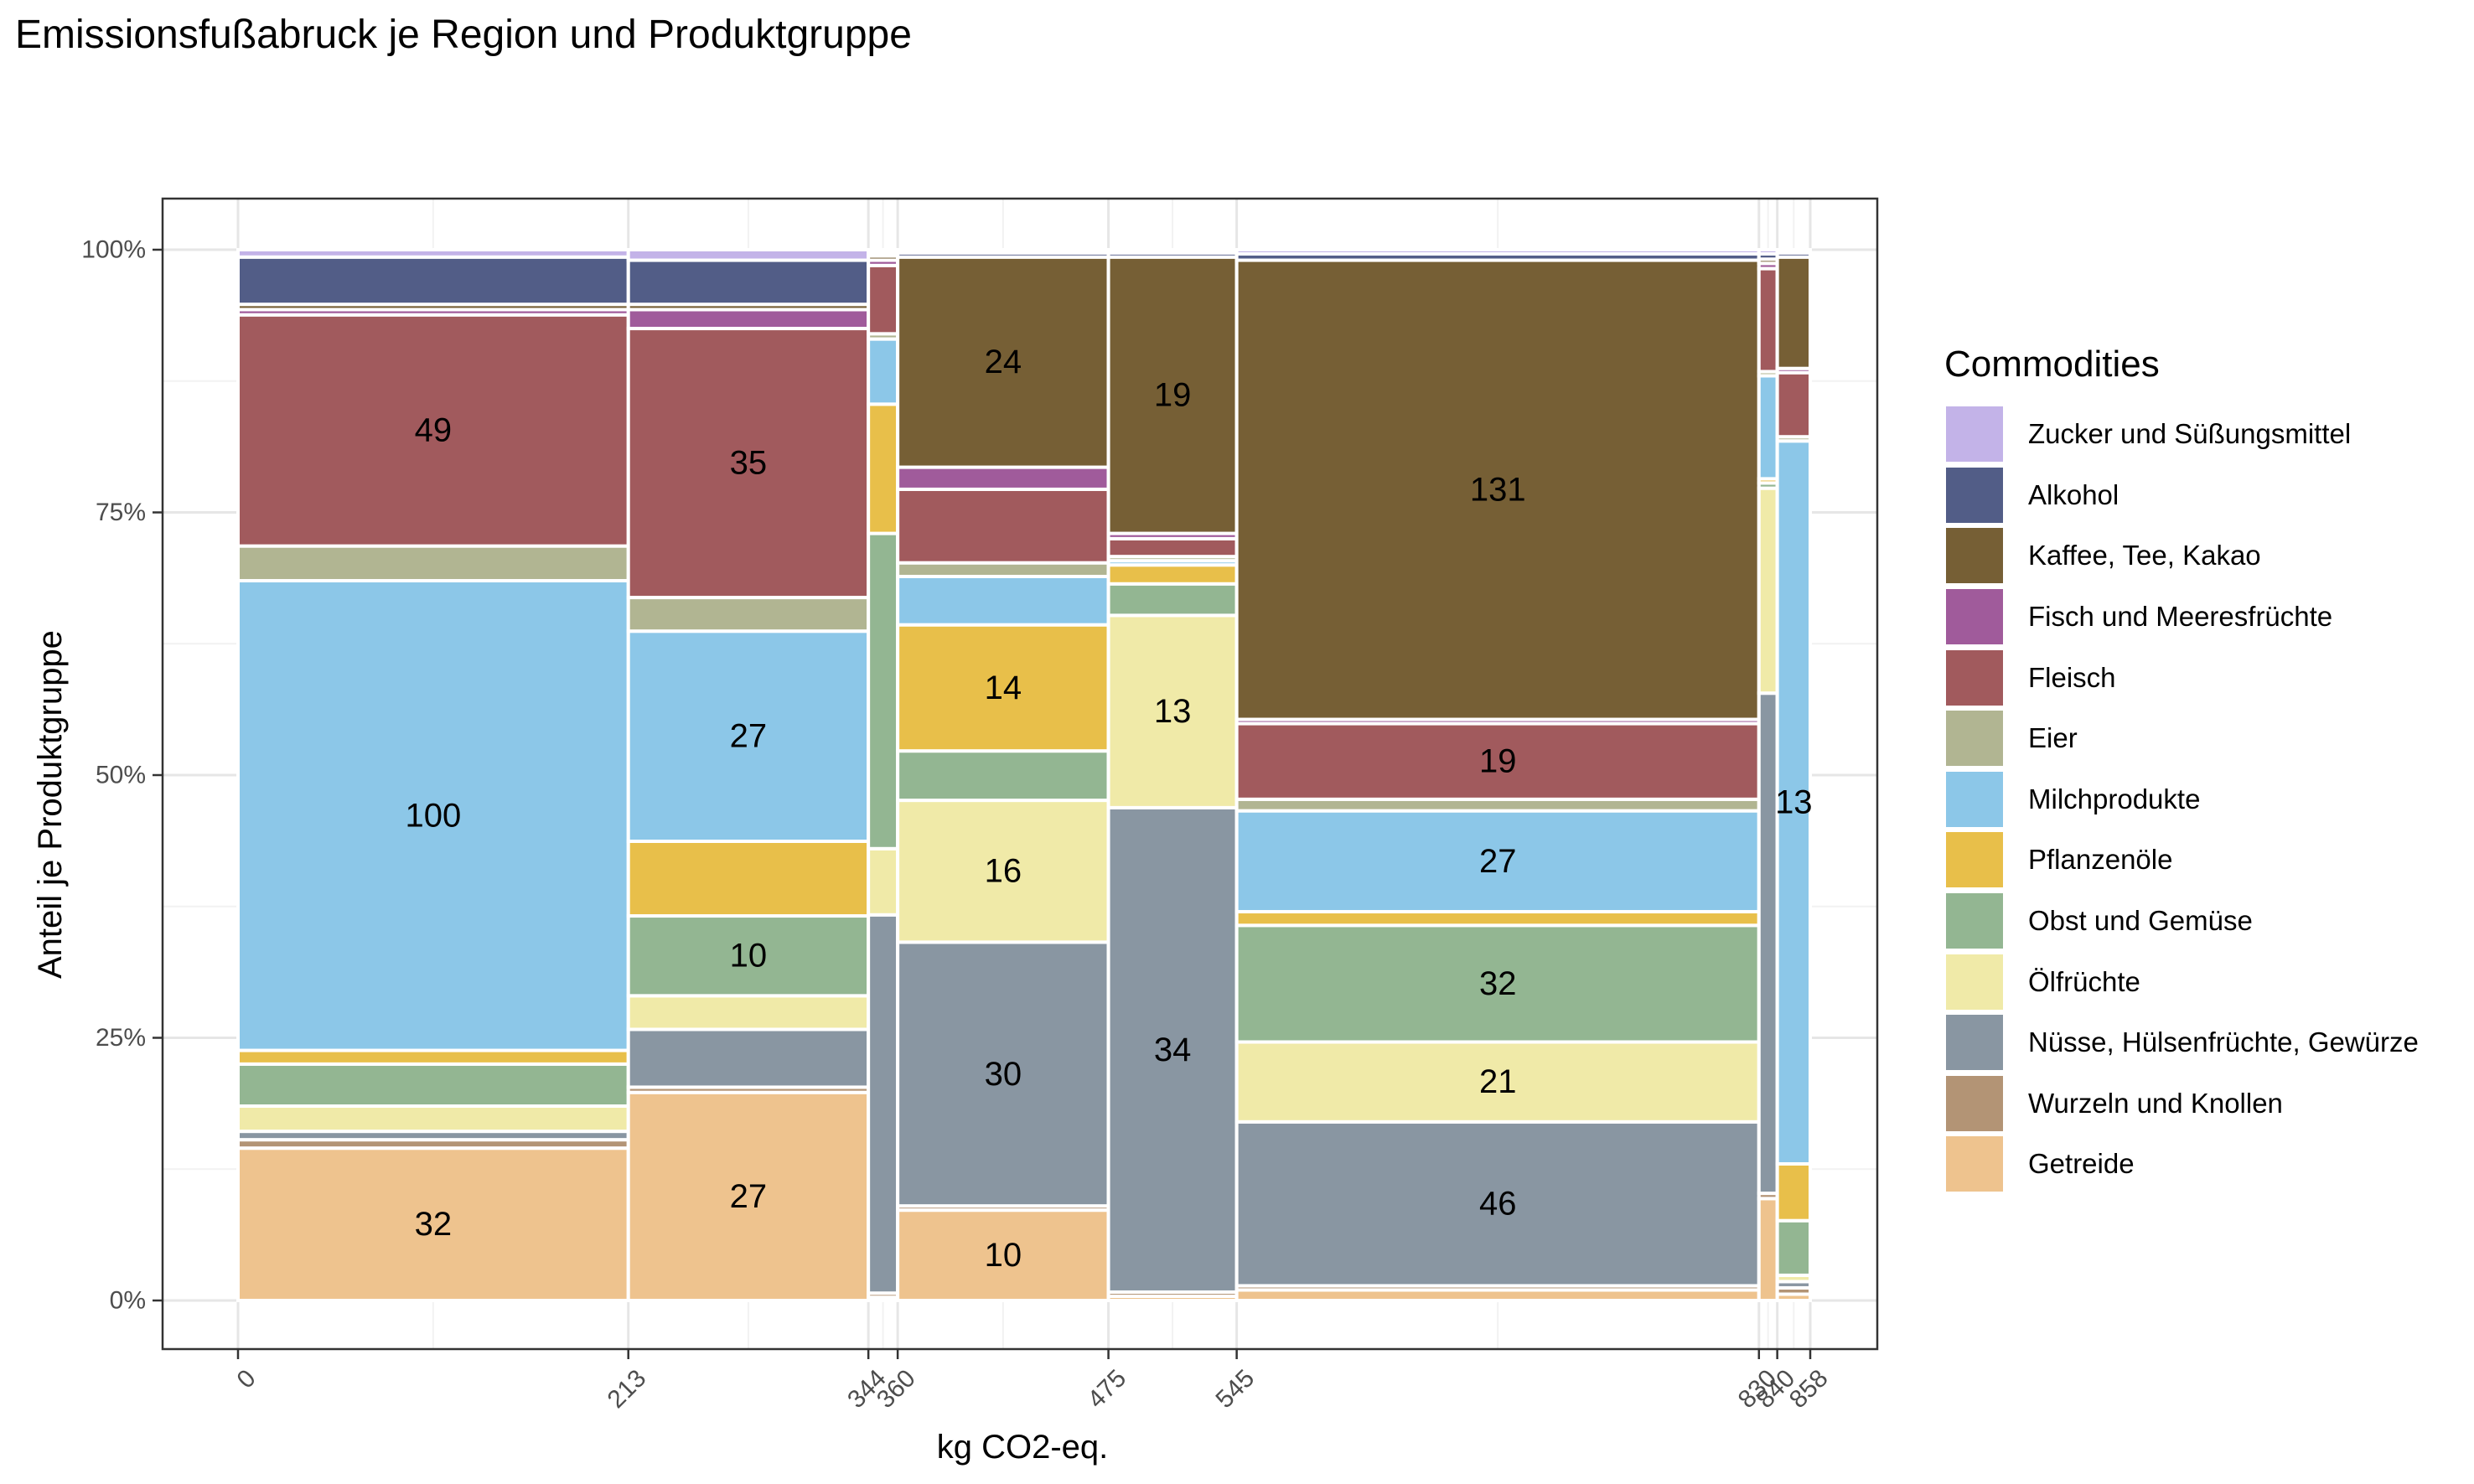 This screenshot has height=1484, width=2474. I want to click on legend-item: Nüsse, Hülsenfrüchte, Gewürze, so click(2182, 1042).